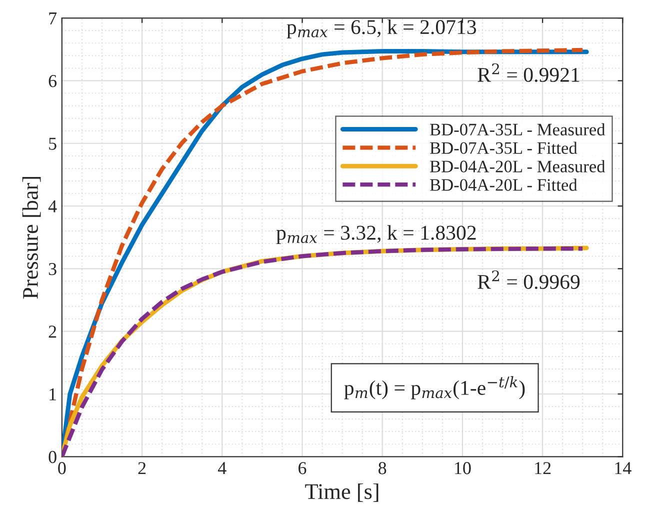 This screenshot has height=516, width=652. I want to click on y-tick-label: 2, so click(52, 332).